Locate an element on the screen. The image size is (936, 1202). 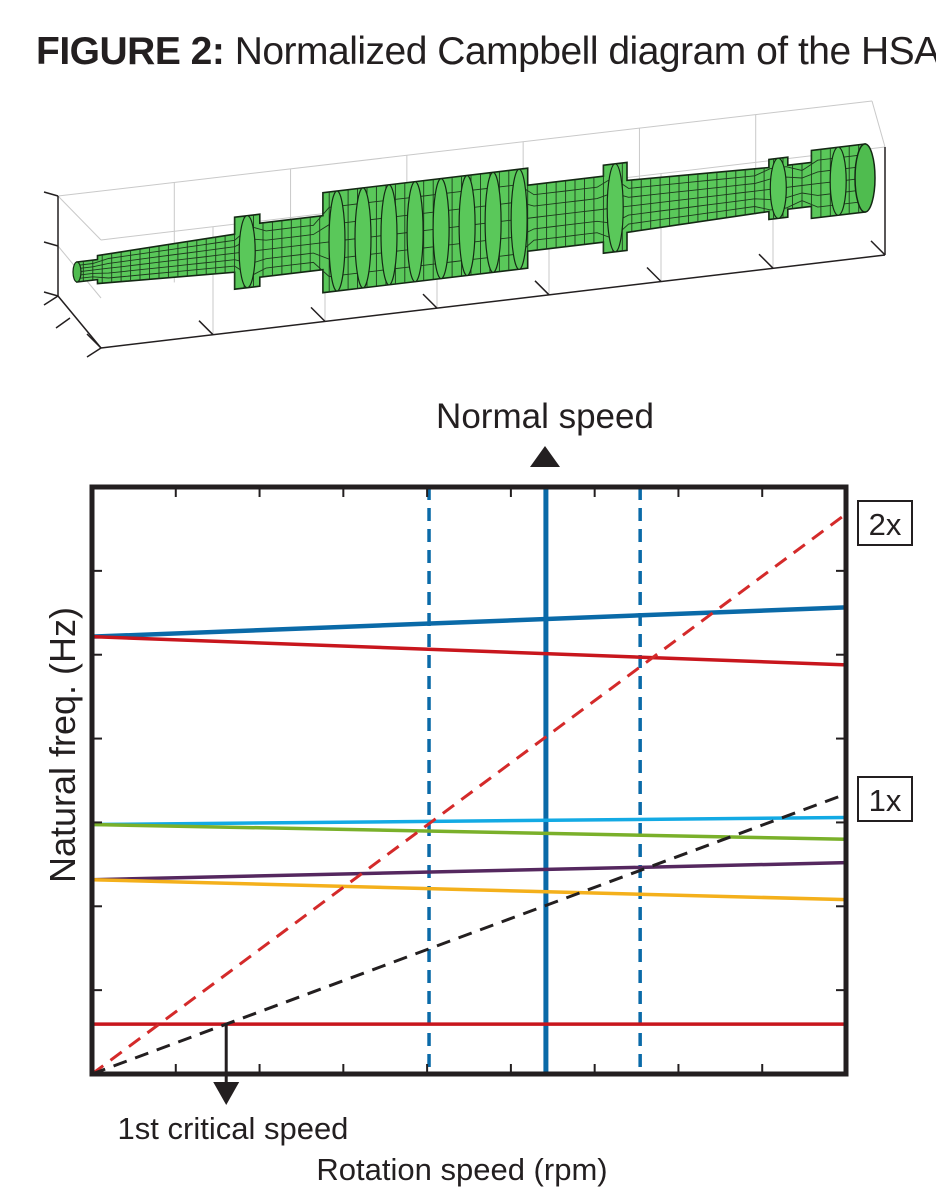
normal-speed-arrowhead is located at coordinates (545, 456).